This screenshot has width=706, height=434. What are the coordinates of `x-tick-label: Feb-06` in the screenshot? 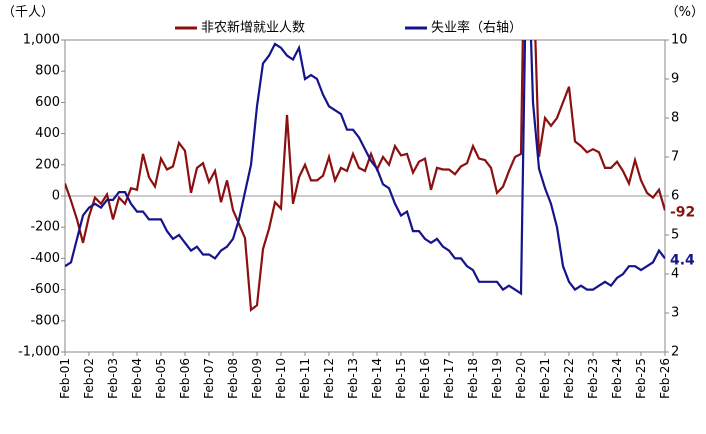 It's located at (185, 378).